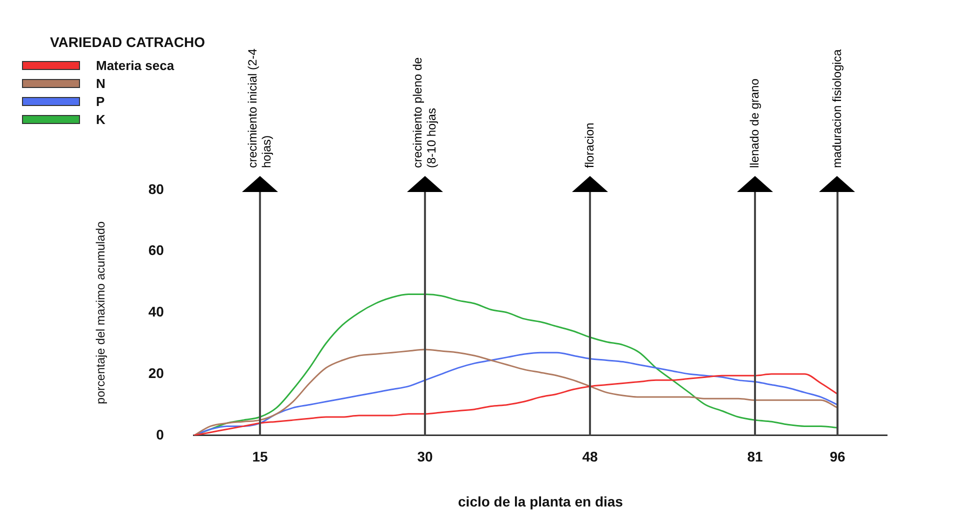  What do you see at coordinates (589, 145) in the screenshot?
I see `ref-line-label: floracion` at bounding box center [589, 145].